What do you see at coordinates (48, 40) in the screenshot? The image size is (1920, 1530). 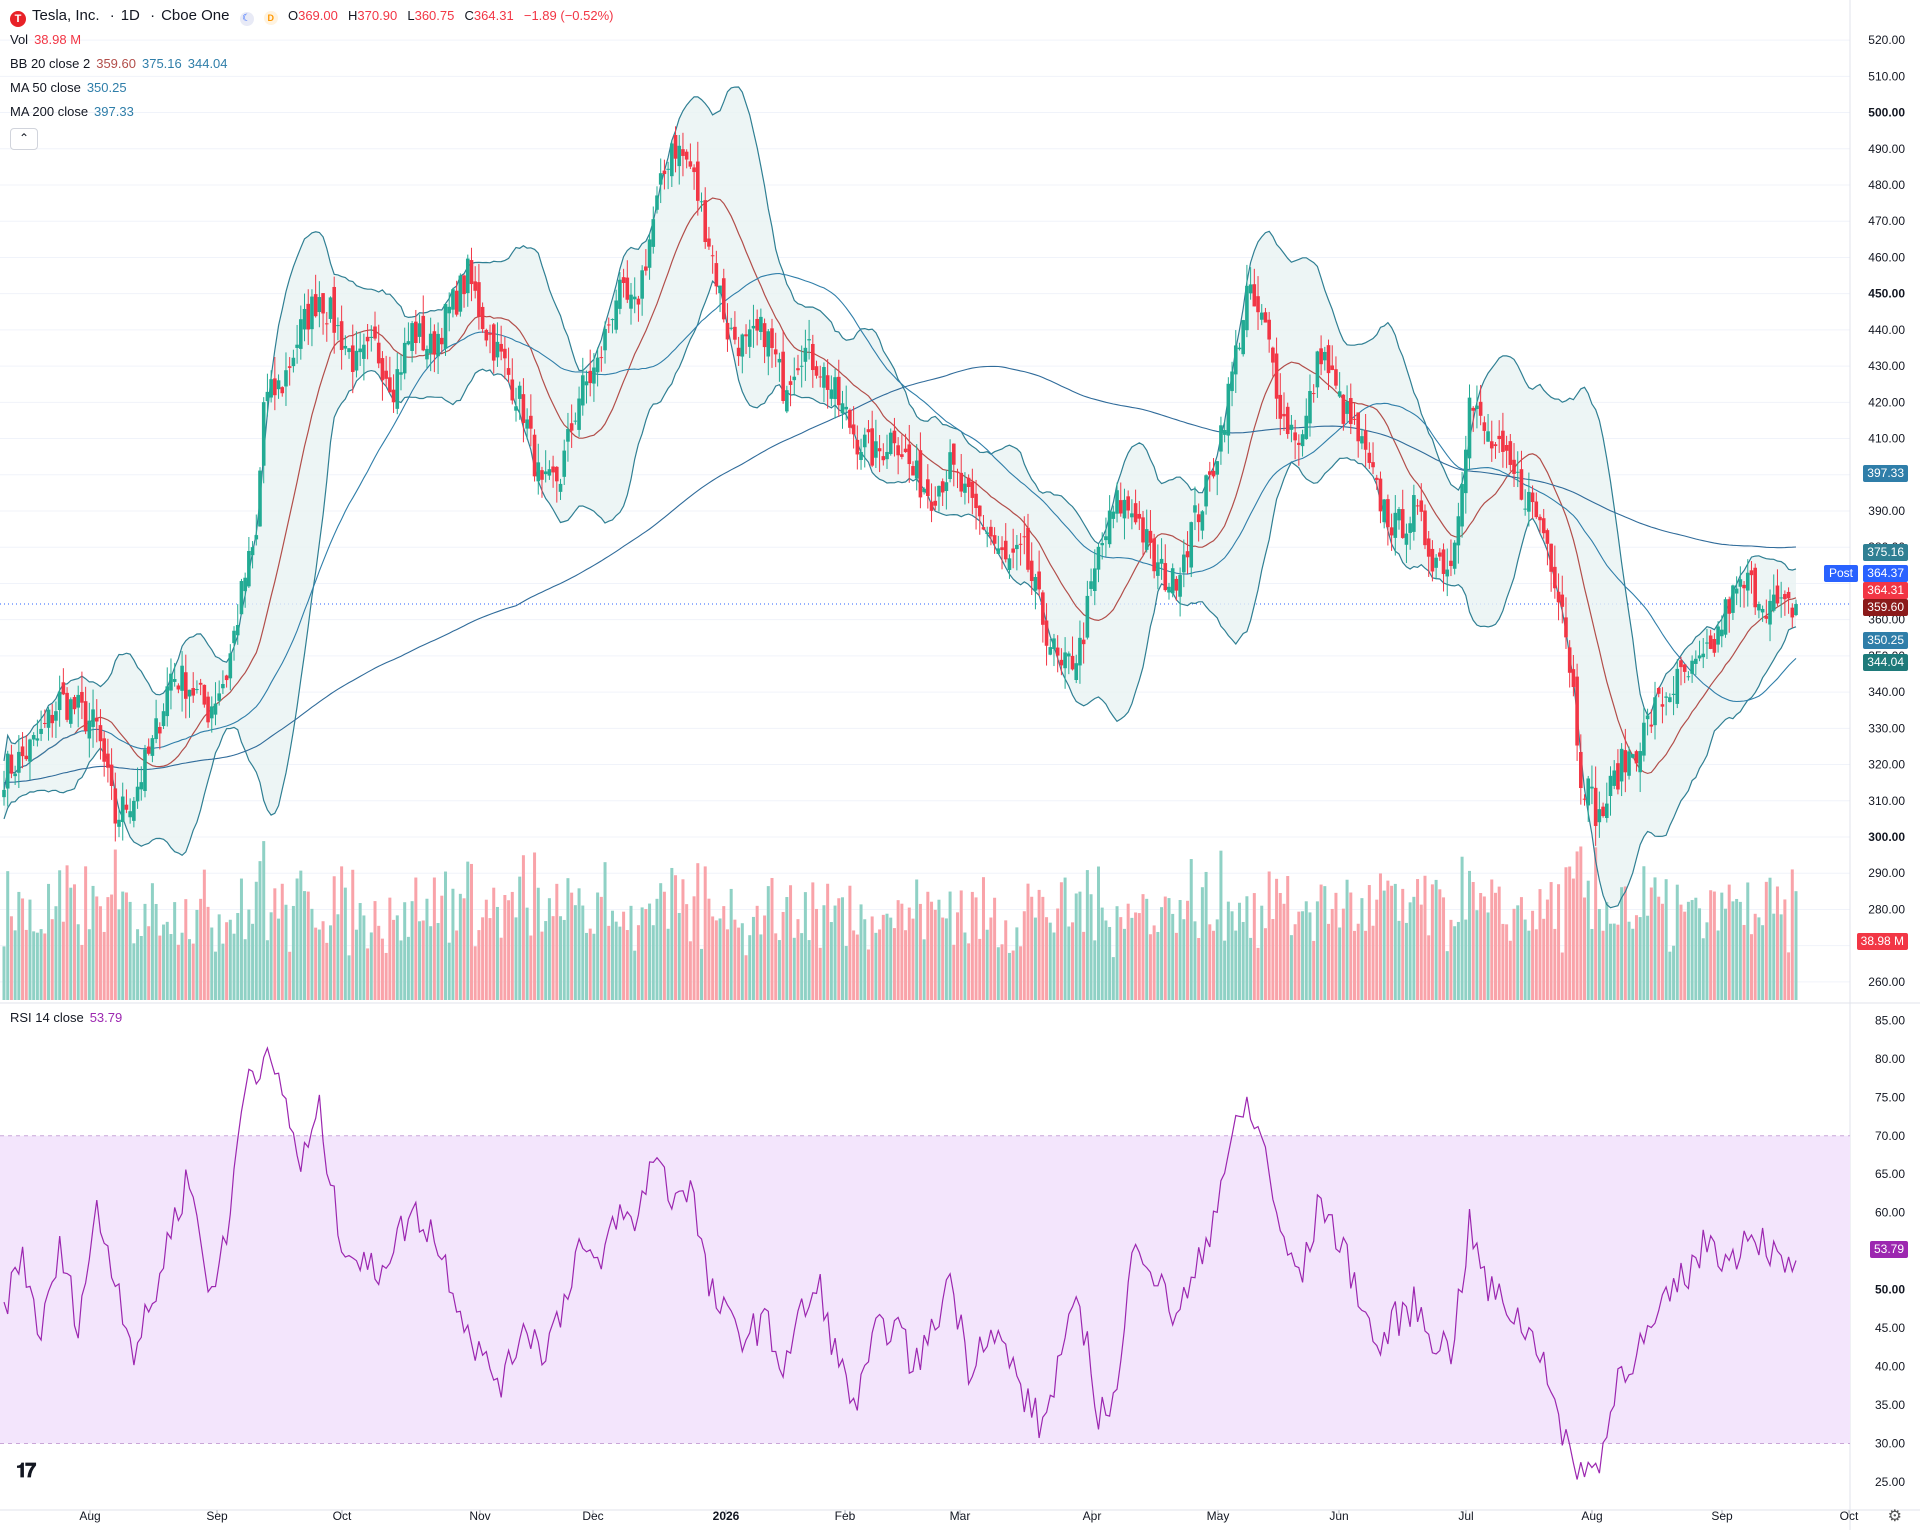 I see `volume-legend: Vol 38.98 M` at bounding box center [48, 40].